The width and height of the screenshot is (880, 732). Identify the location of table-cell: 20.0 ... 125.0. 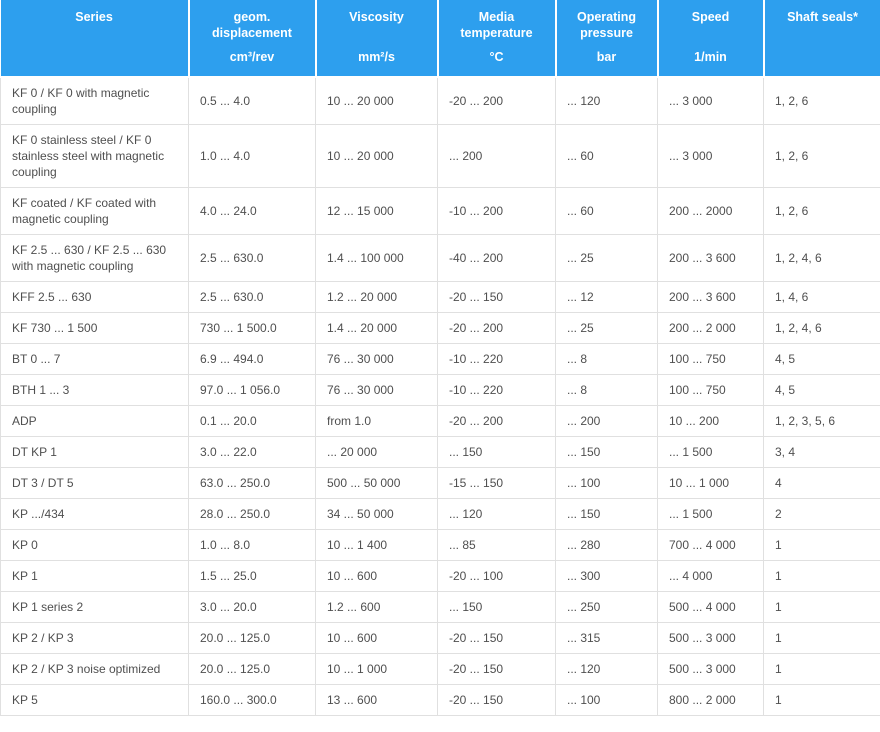
(252, 669).